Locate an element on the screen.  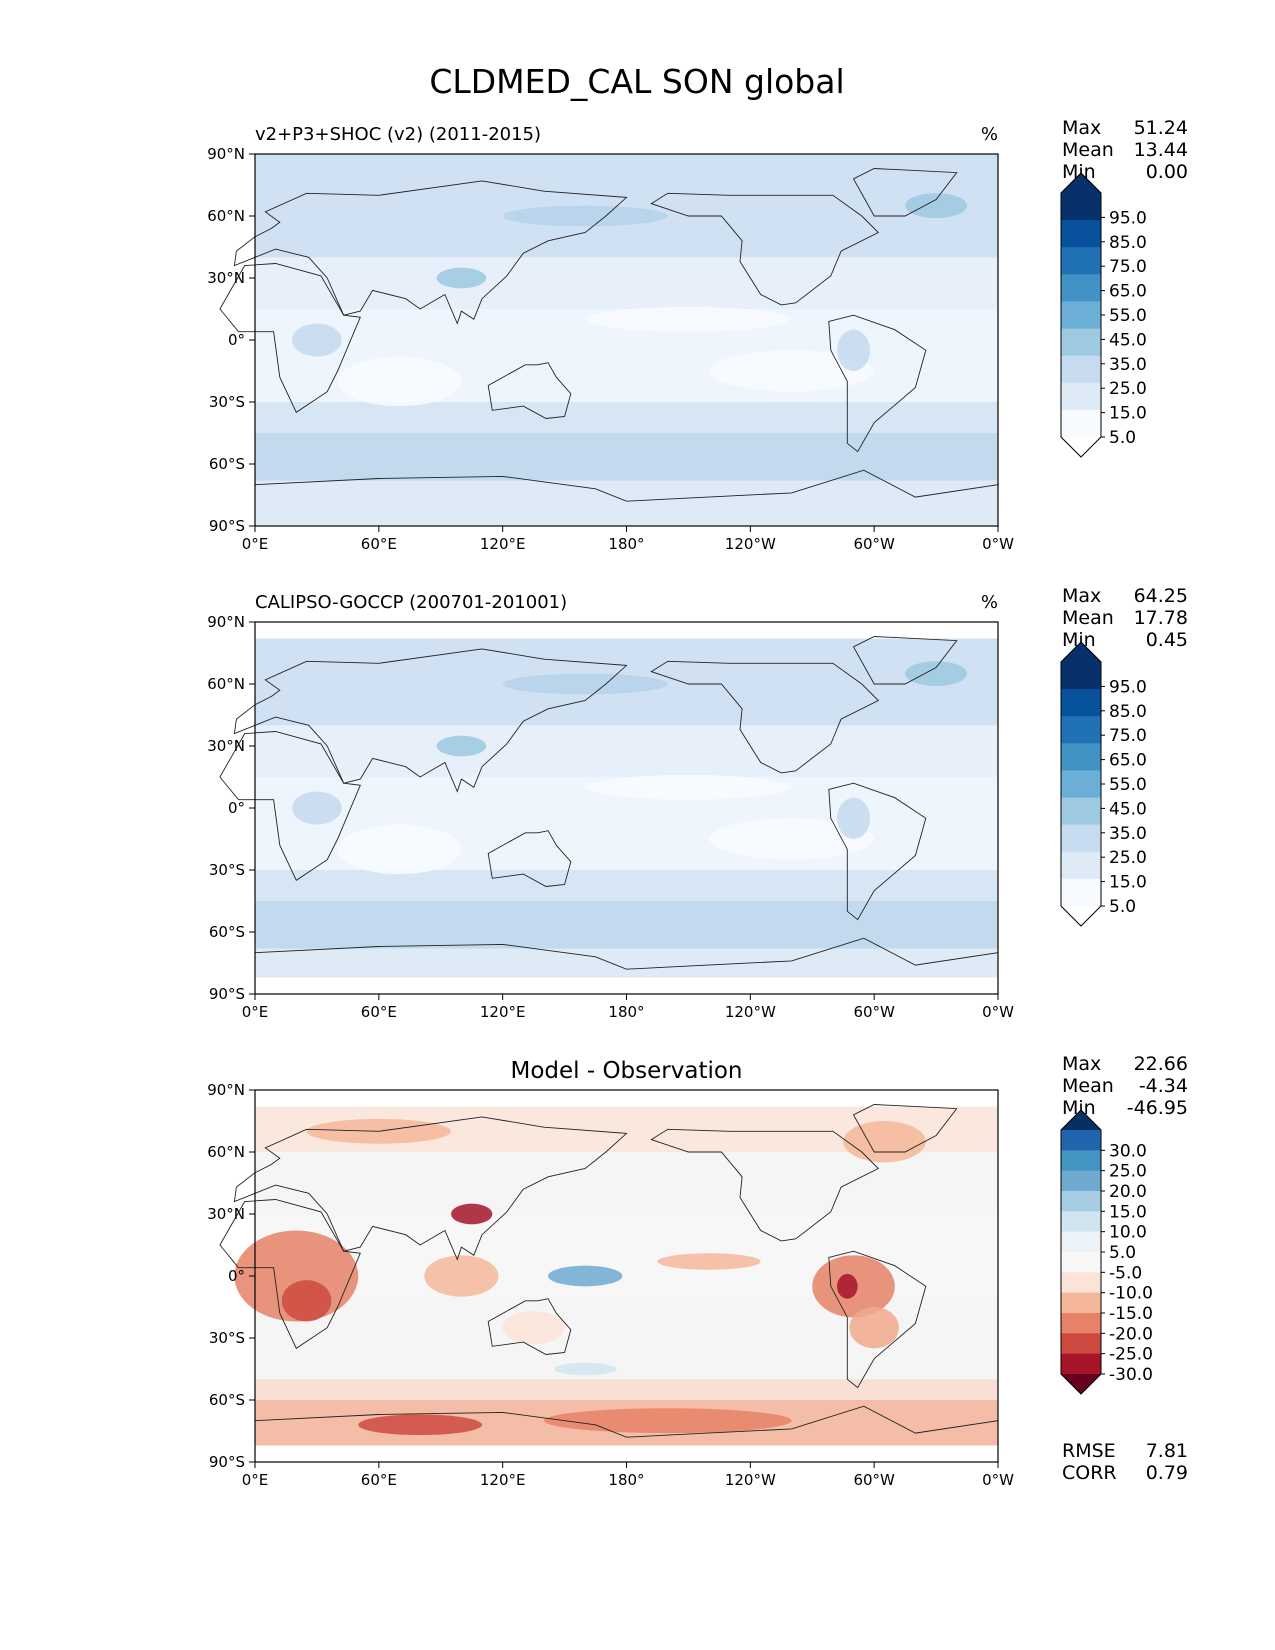
colorbar-tick-label: 95.0 is located at coordinates (1128, 218).